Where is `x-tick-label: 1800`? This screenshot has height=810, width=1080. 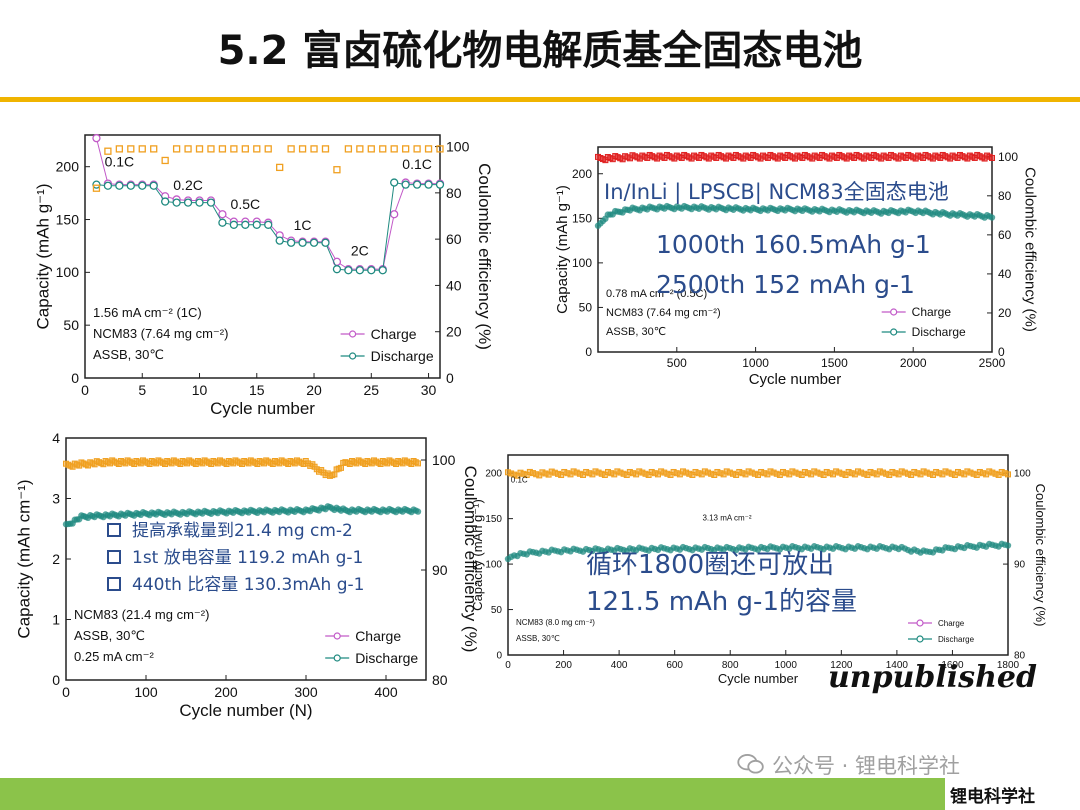 x-tick-label: 1800 is located at coordinates (1008, 665).